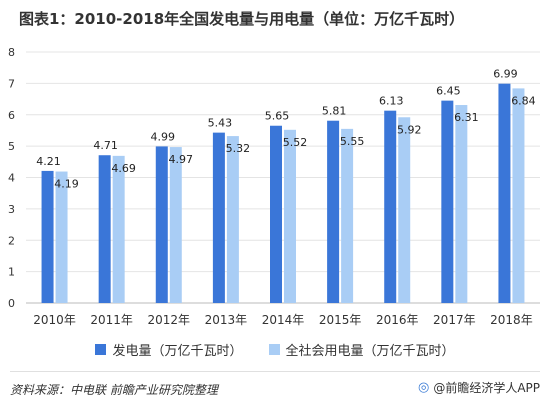  Describe the element at coordinates (123, 168) in the screenshot. I see `data-label-series2: 4.69` at that location.